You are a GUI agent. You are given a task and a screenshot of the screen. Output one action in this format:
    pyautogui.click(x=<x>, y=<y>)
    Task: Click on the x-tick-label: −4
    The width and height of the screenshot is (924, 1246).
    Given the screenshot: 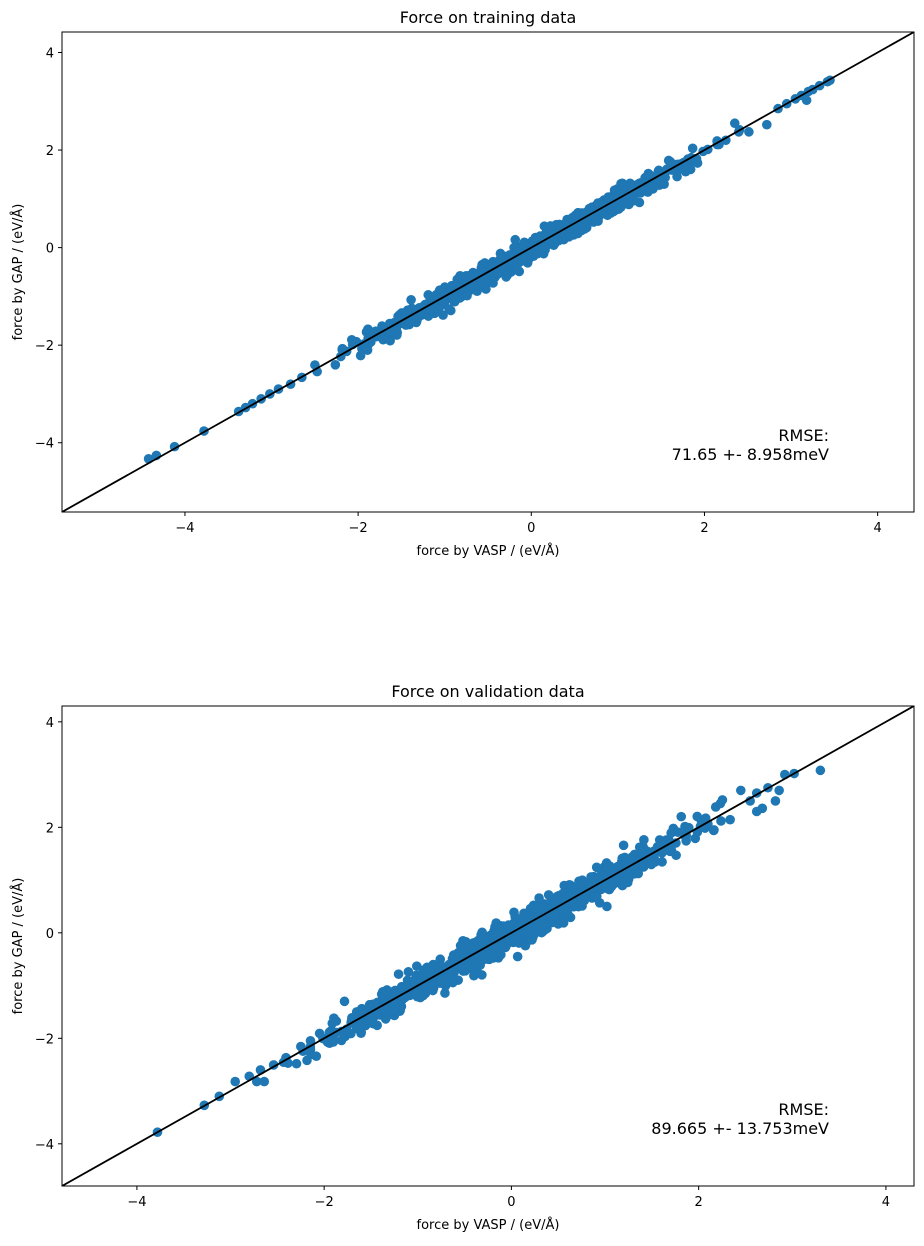 What is the action you would take?
    pyautogui.click(x=184, y=528)
    